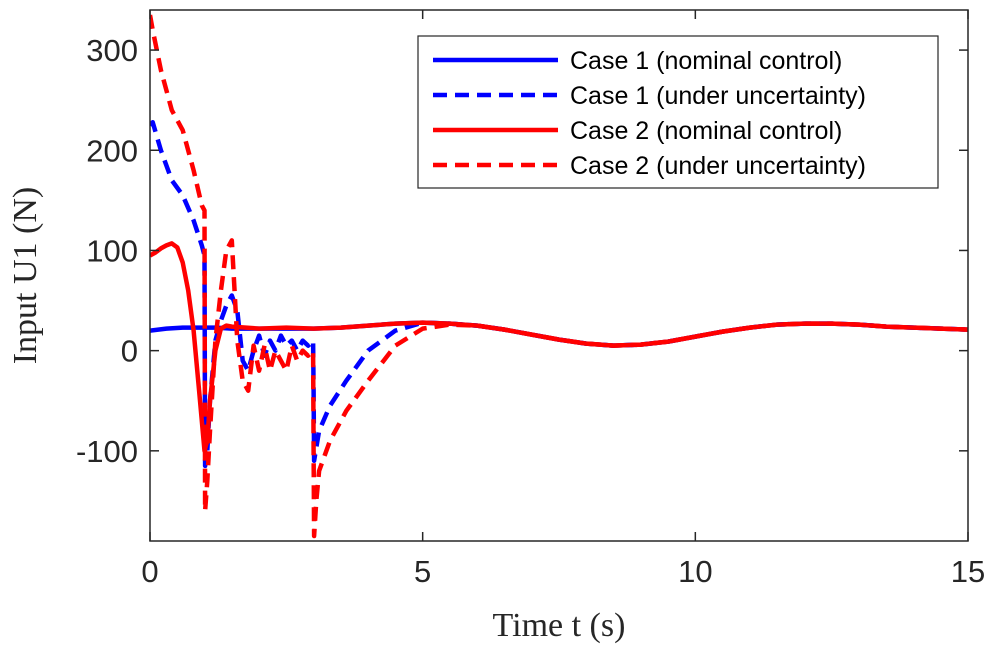 Image resolution: width=996 pixels, height=652 pixels. Describe the element at coordinates (129, 351) in the screenshot. I see `y-tick-label: 0` at that location.